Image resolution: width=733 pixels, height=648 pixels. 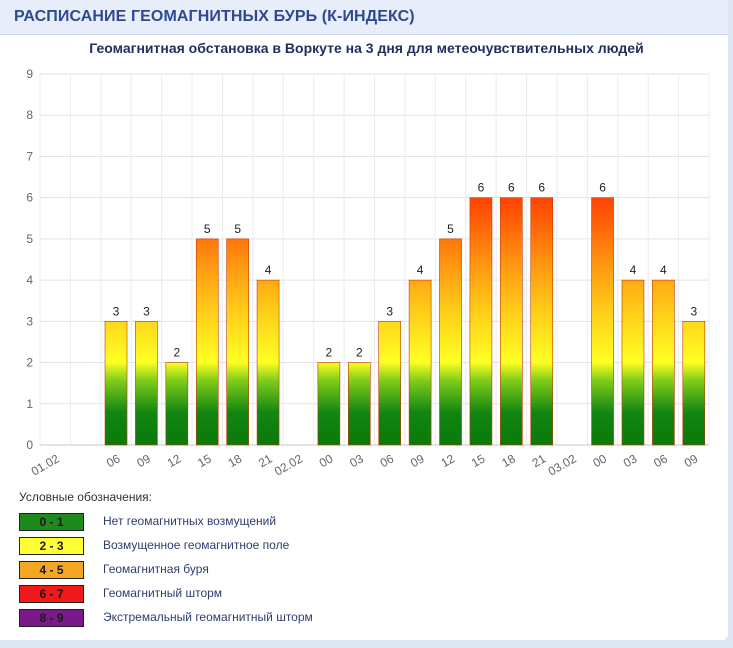 I want to click on legend-label: Возмущенное геомагнитное поле, so click(x=196, y=545).